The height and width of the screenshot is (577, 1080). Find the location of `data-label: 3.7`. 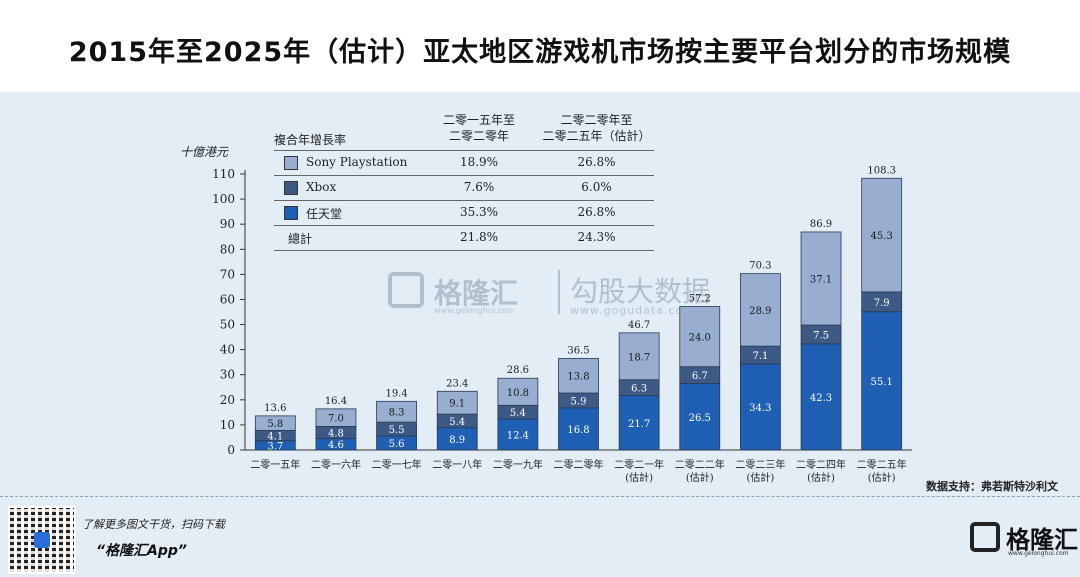

data-label: 3.7 is located at coordinates (275, 446).